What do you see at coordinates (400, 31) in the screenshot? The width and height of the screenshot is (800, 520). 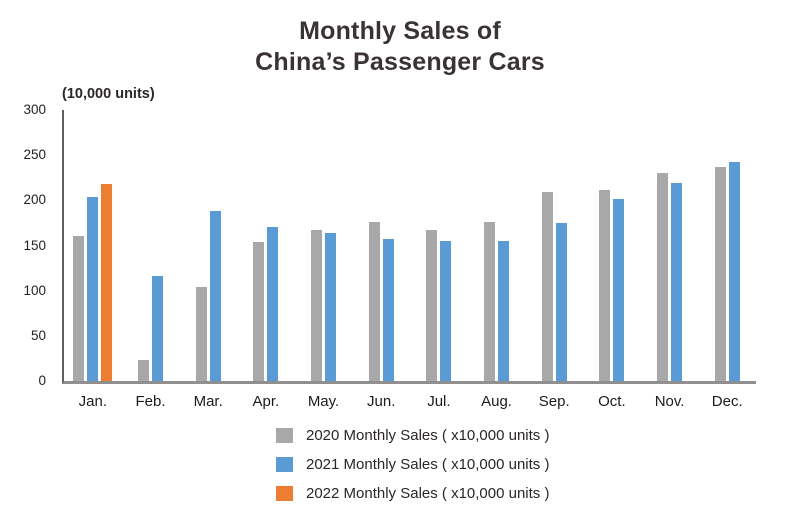 I see `chart-title-line1: Monthly Sales of` at bounding box center [400, 31].